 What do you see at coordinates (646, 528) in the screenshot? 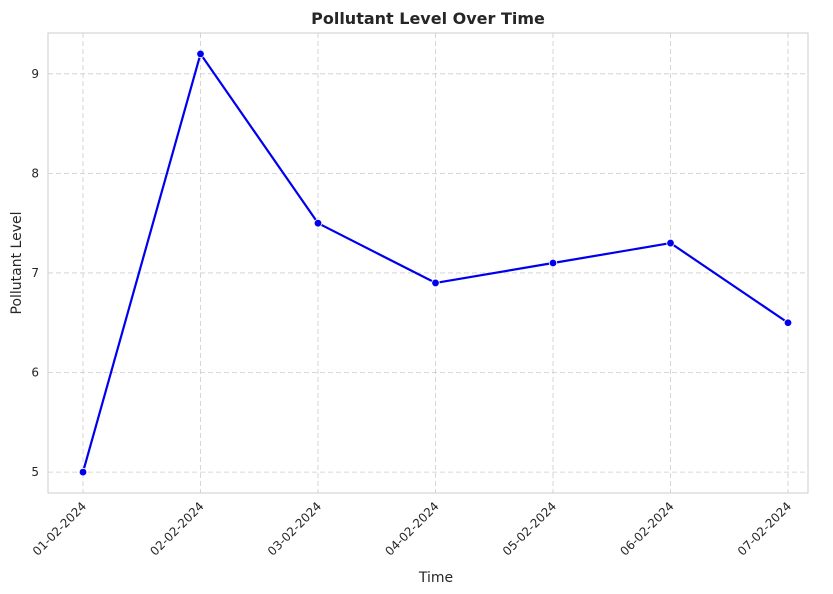
I see `x-tick-label: 06-02-2024` at bounding box center [646, 528].